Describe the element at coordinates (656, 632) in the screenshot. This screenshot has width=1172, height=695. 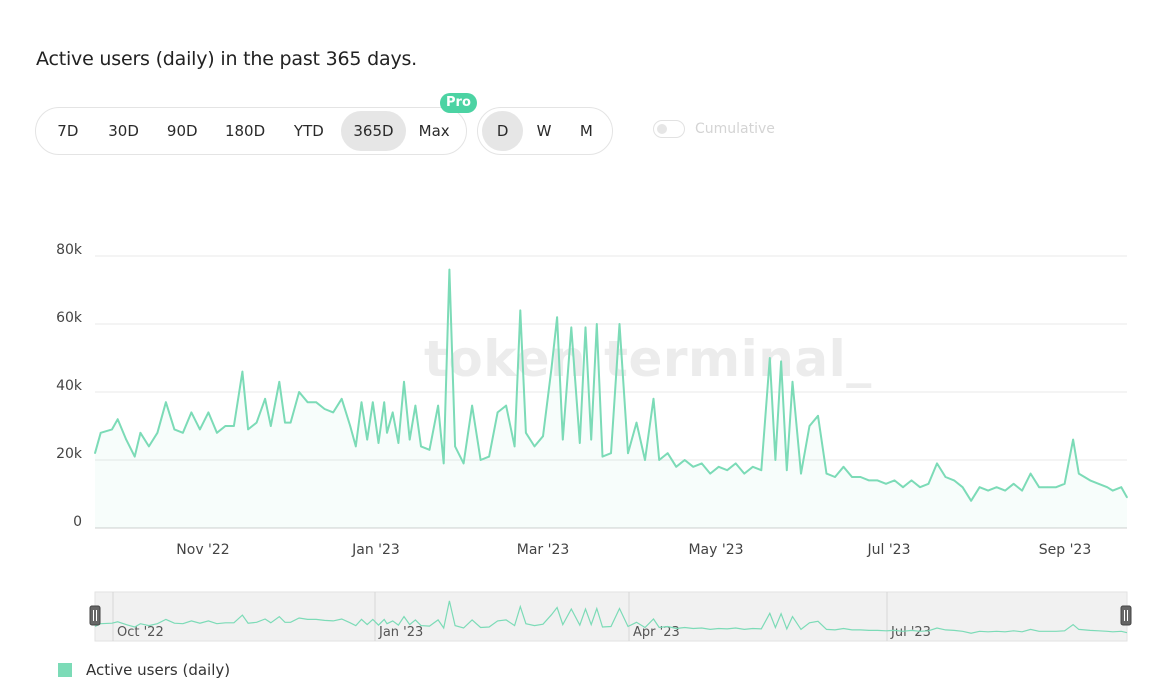
I see `navigator-tick-label: Apr '23` at that location.